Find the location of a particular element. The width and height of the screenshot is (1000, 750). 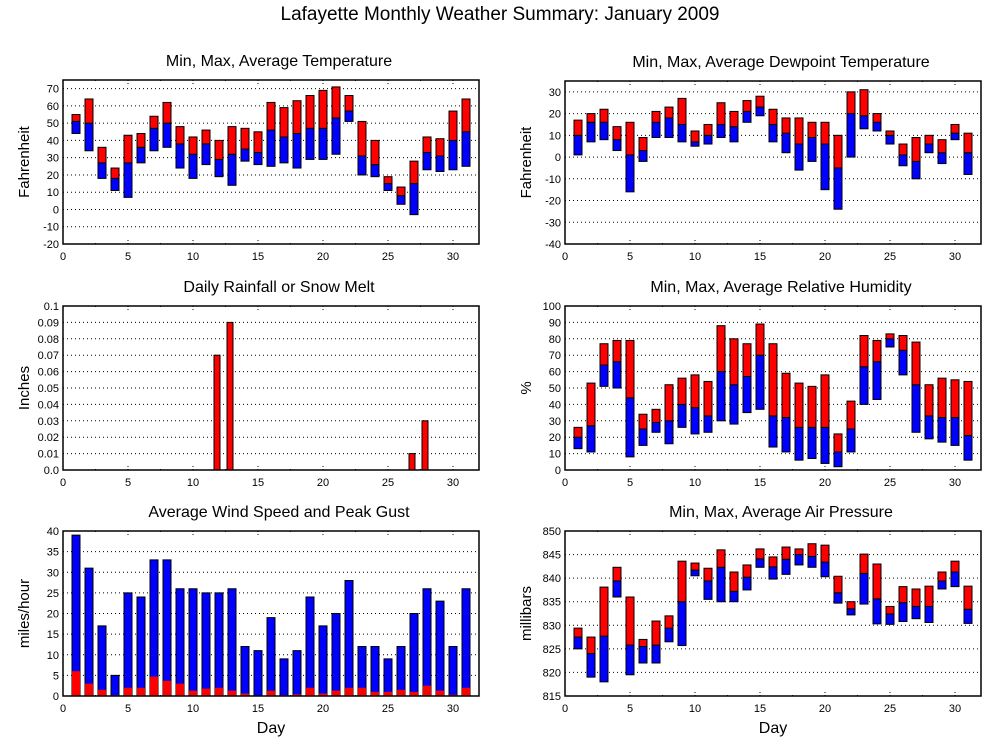

x-tick-label: 20 is located at coordinates (323, 709).